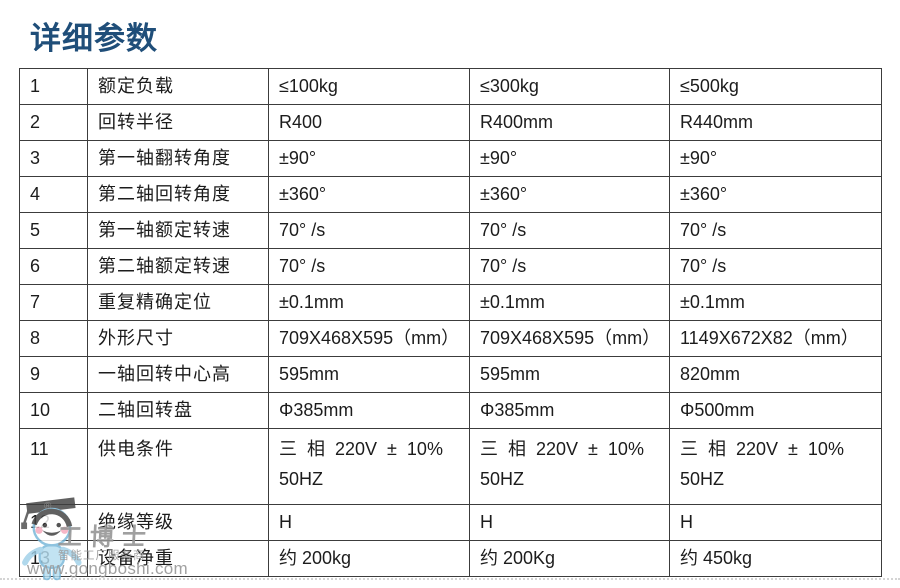  Describe the element at coordinates (178, 266) in the screenshot. I see `param-label-cell: 第二轴额定转速` at that location.